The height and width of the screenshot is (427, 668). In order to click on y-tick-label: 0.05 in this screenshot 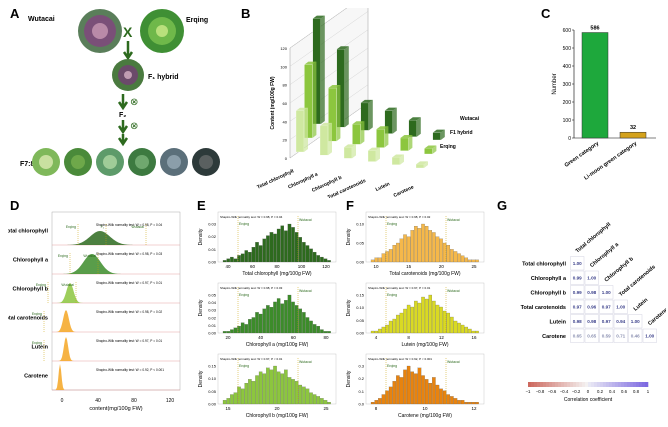, I will do `click(360, 243)`.